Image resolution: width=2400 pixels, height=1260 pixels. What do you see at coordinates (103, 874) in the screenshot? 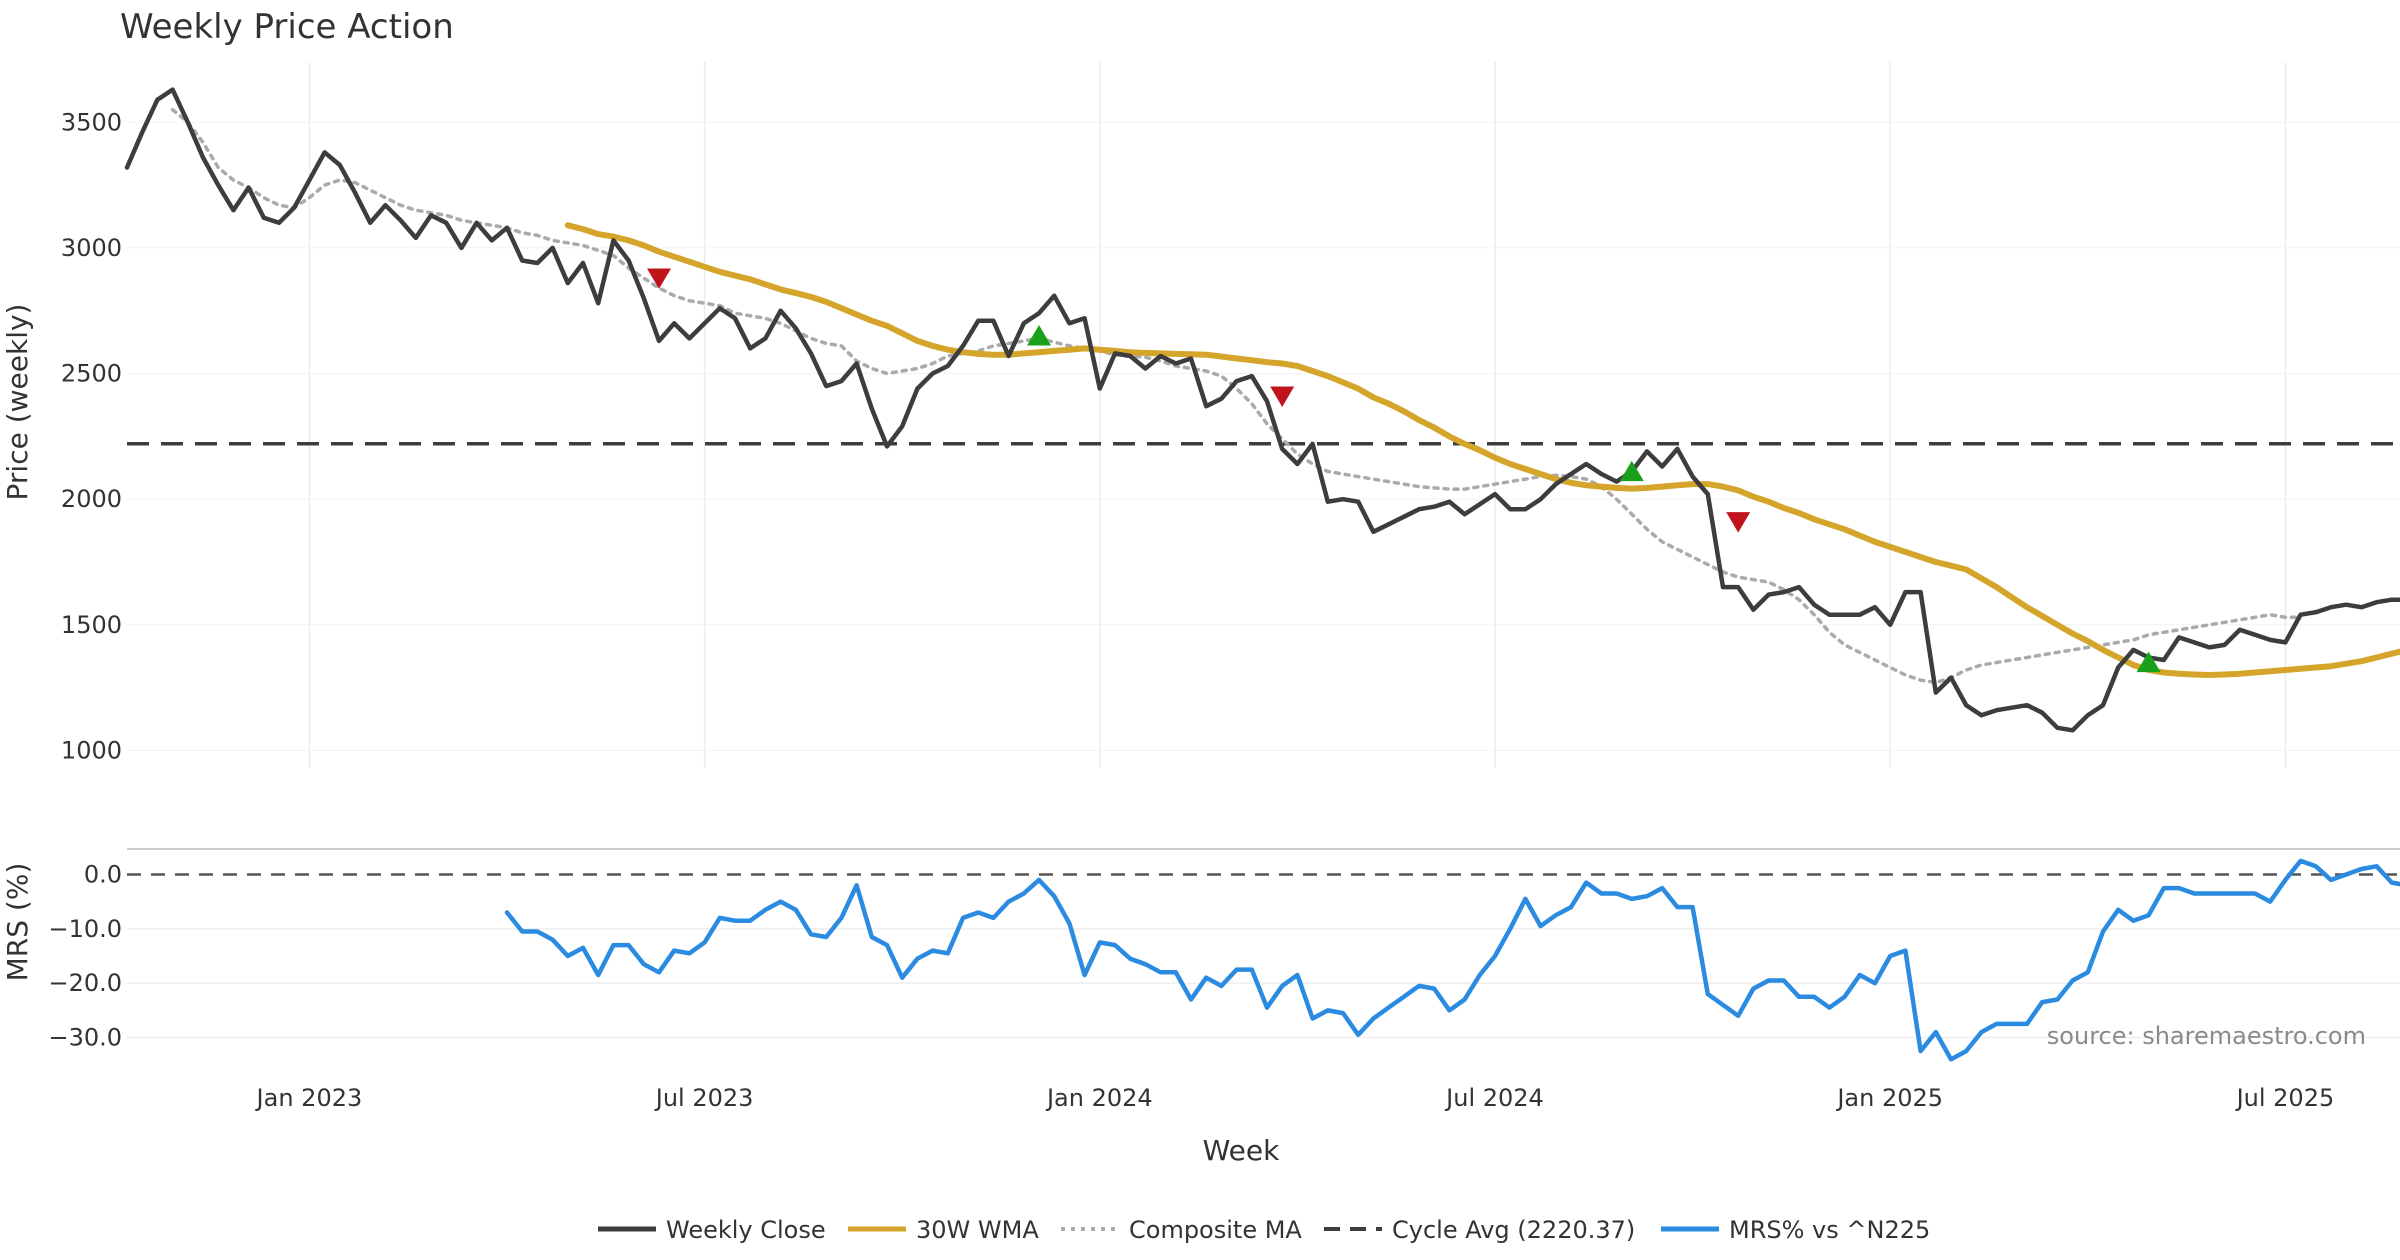
I see `mrs-y-tick-label: 0.0` at bounding box center [103, 874].